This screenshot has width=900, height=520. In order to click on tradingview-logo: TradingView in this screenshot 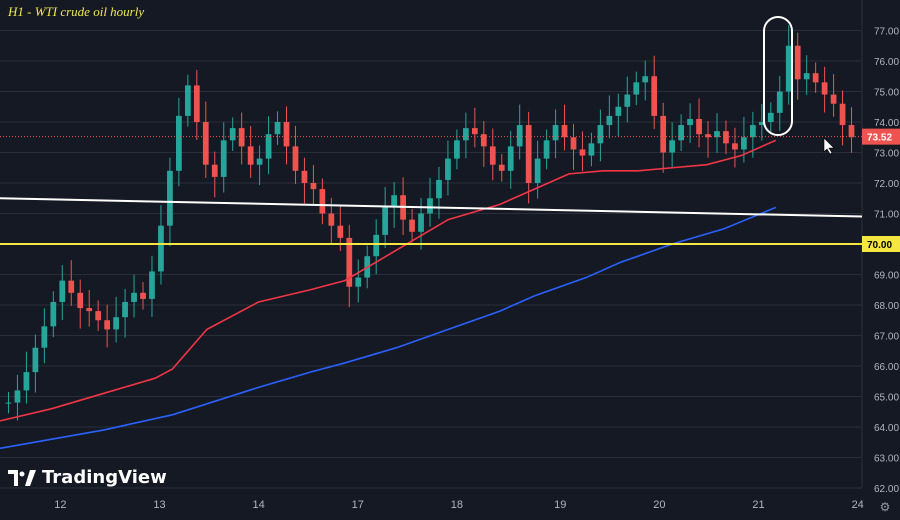, I will do `click(87, 477)`.